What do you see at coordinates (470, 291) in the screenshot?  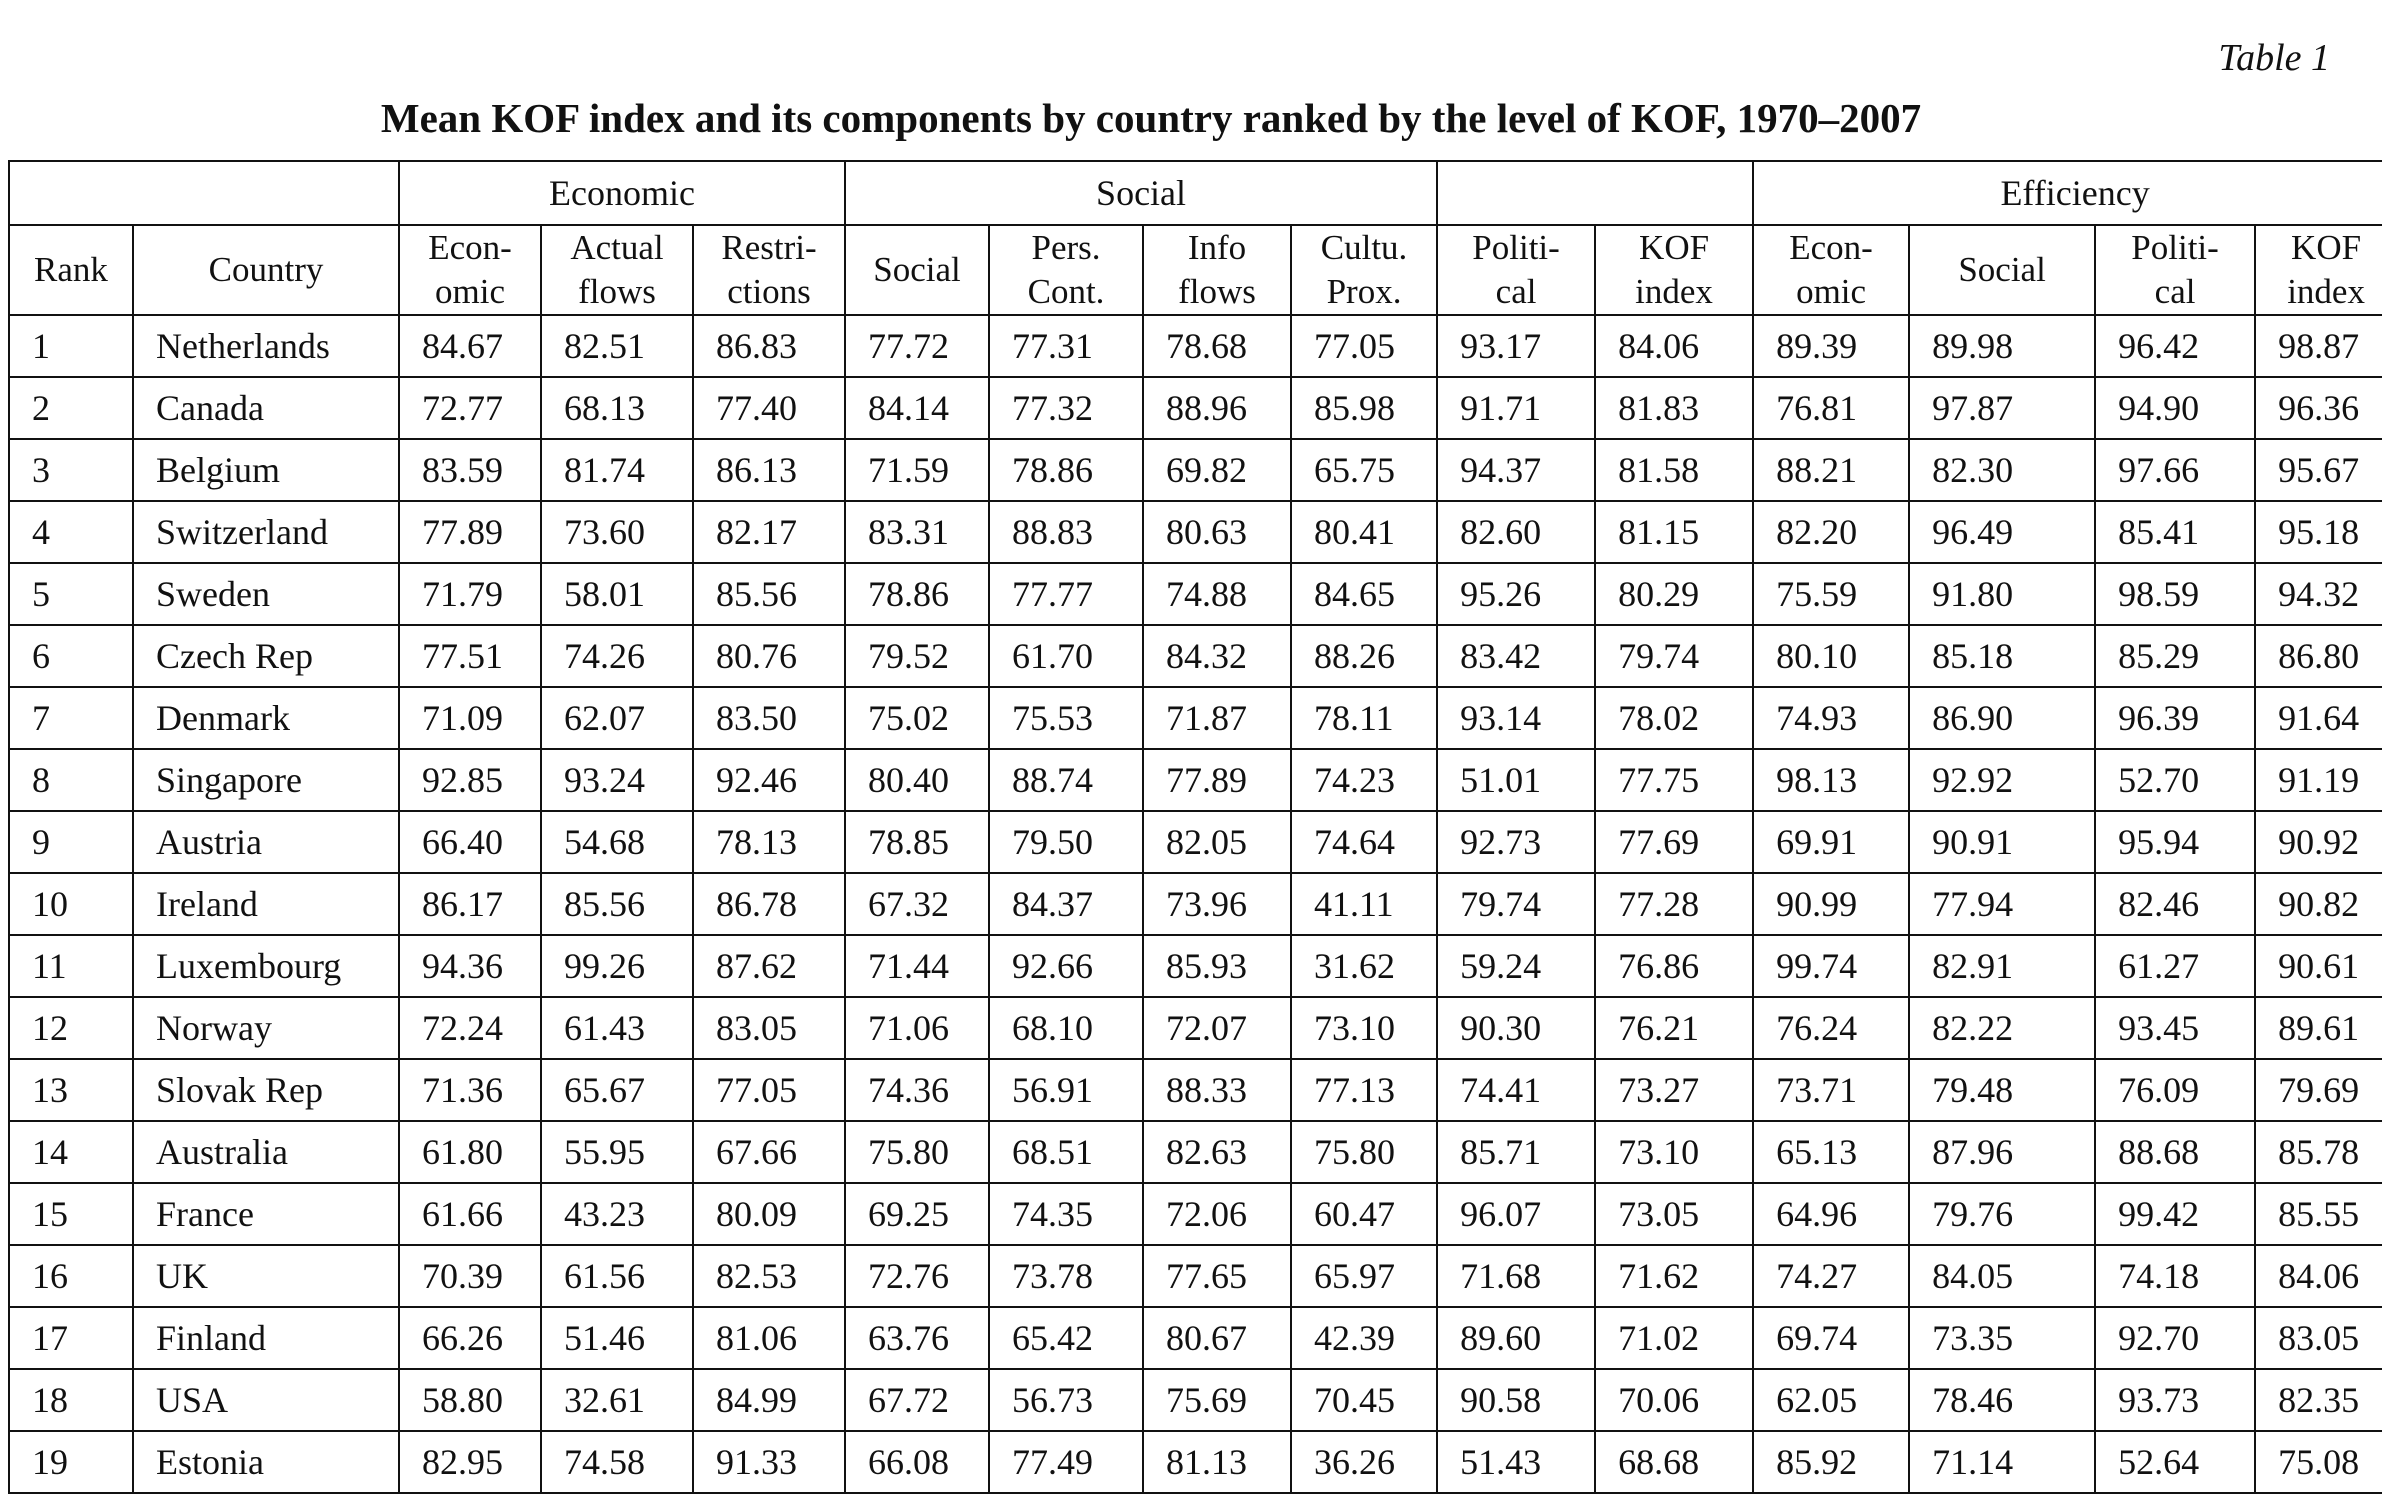 I see `column-header-line2: omic` at bounding box center [470, 291].